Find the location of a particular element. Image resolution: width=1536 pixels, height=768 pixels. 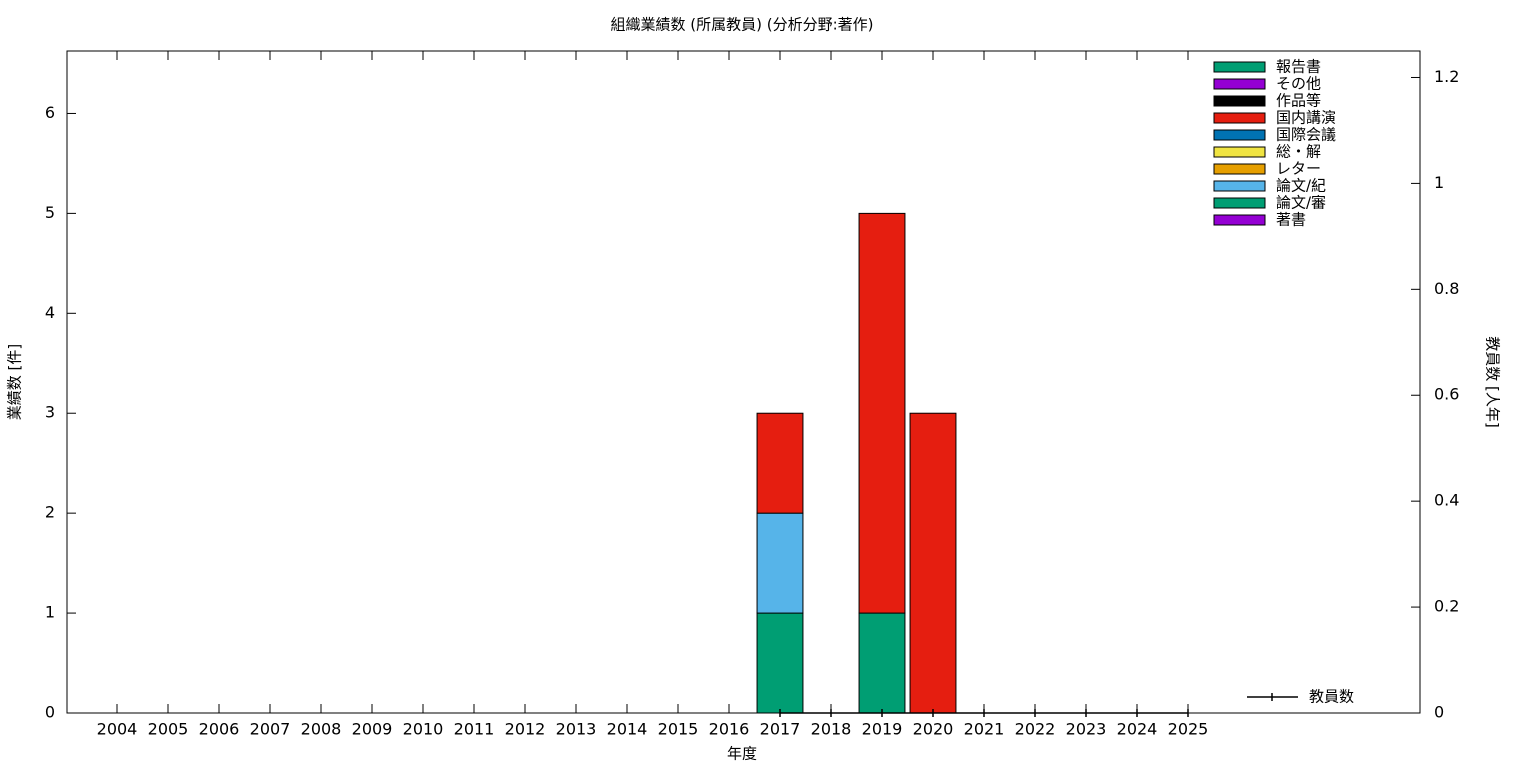

x-tick-label: 2014 is located at coordinates (627, 729).